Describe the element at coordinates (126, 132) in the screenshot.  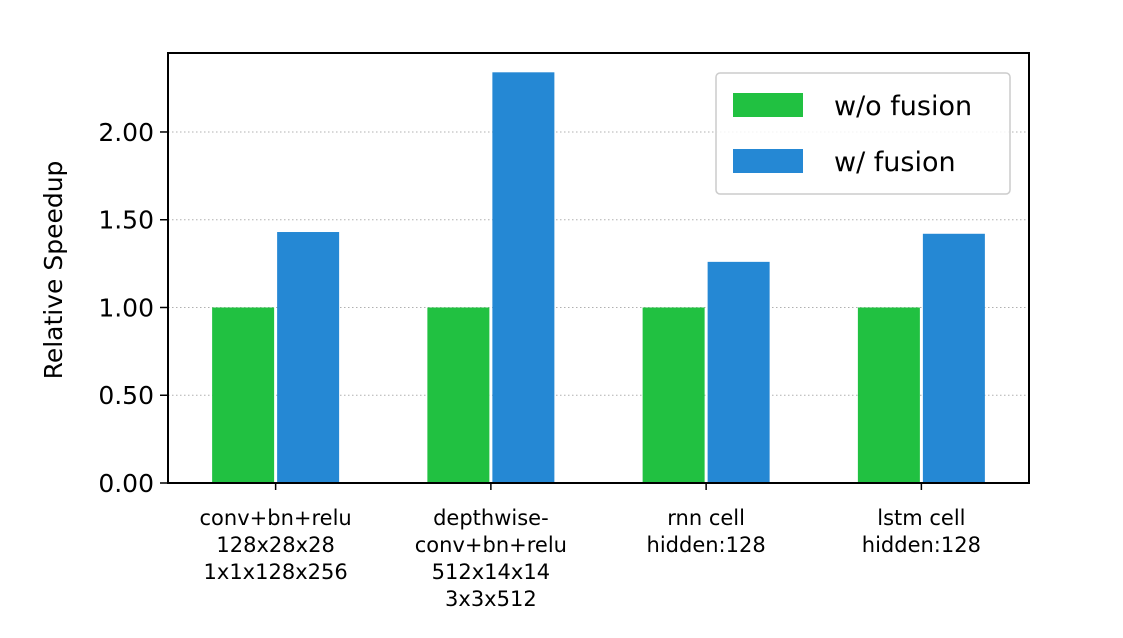
I see `y-tick-label: 2.00` at that location.